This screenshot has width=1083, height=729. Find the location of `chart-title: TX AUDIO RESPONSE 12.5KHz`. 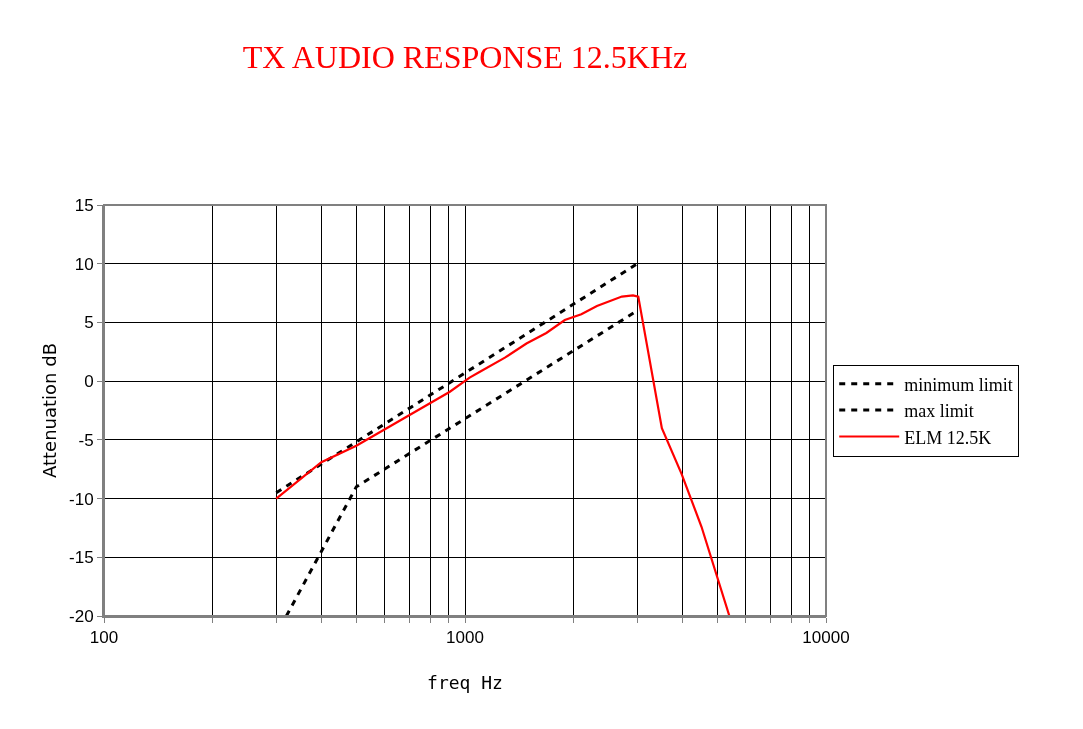

chart-title: TX AUDIO RESPONSE 12.5KHz is located at coordinates (465, 57).